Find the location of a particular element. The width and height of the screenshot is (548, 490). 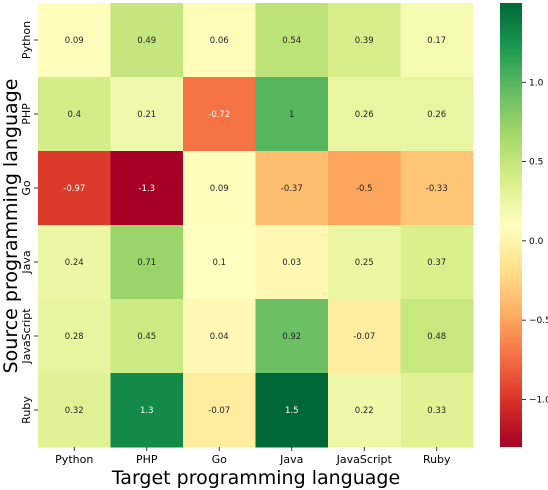

cell-value-label: 0.71 is located at coordinates (146, 263).